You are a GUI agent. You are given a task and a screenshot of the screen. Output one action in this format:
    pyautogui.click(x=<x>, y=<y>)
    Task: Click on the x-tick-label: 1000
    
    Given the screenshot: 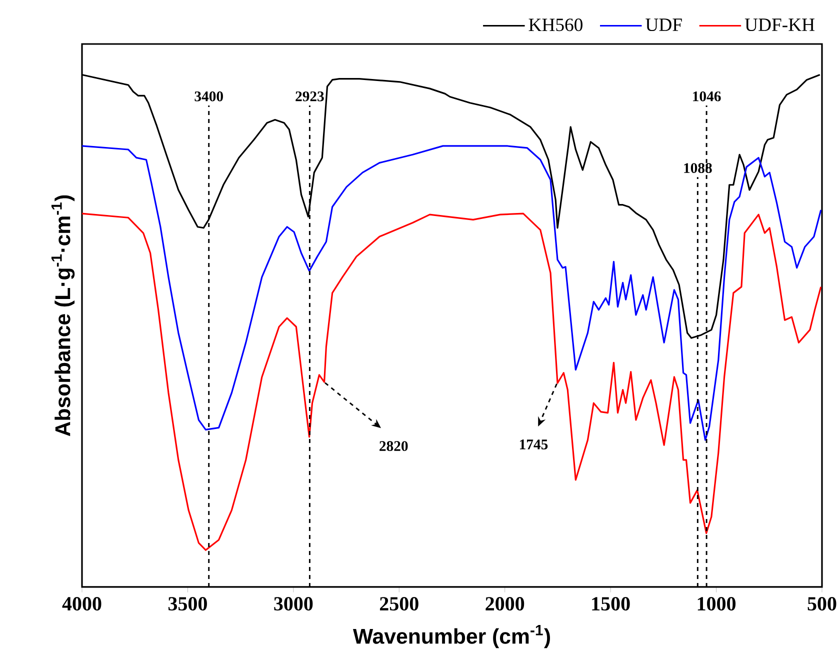 What is the action you would take?
    pyautogui.click(x=717, y=604)
    